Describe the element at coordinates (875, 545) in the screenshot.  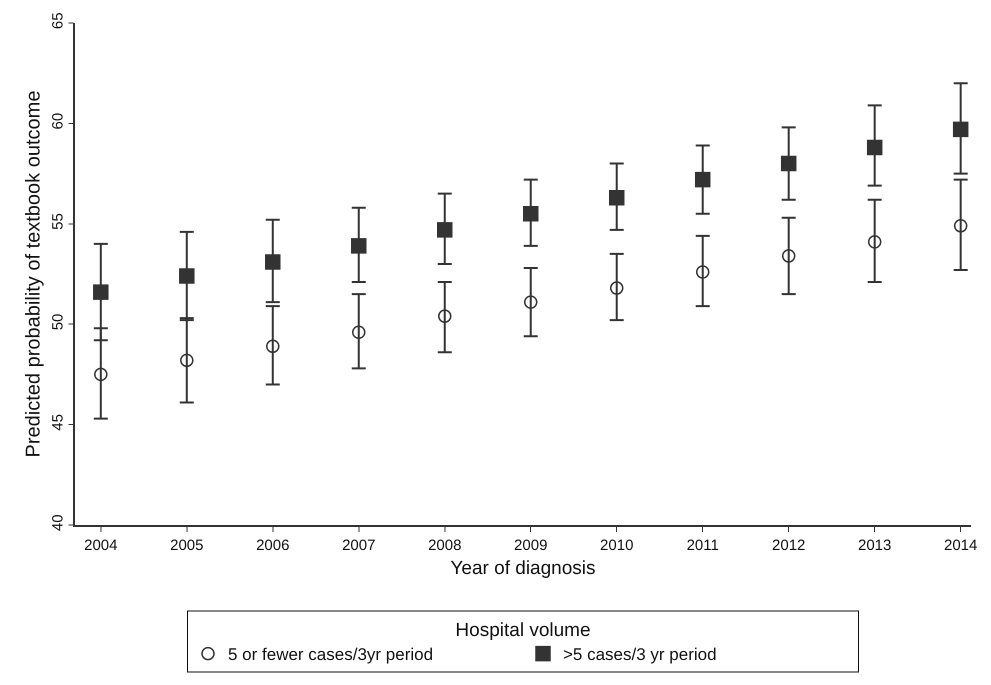
I see `x-tick-label: 2013` at that location.